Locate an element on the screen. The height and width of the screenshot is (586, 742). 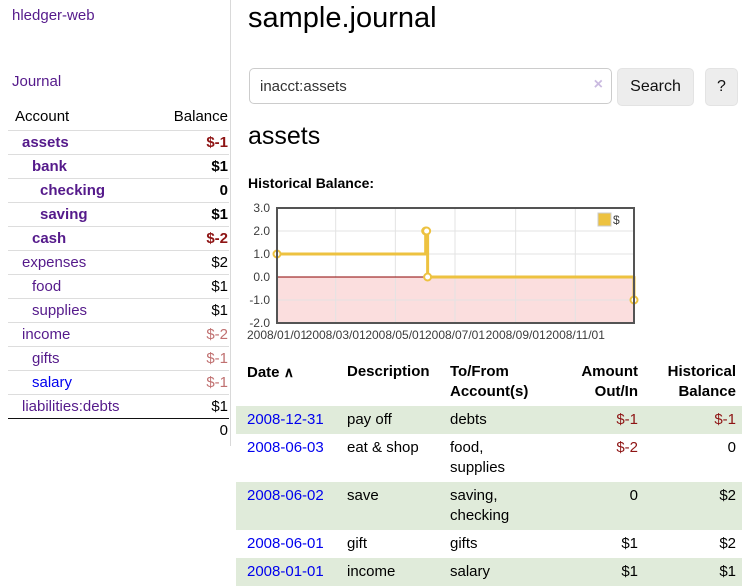
account-link: assets is located at coordinates (45, 142).